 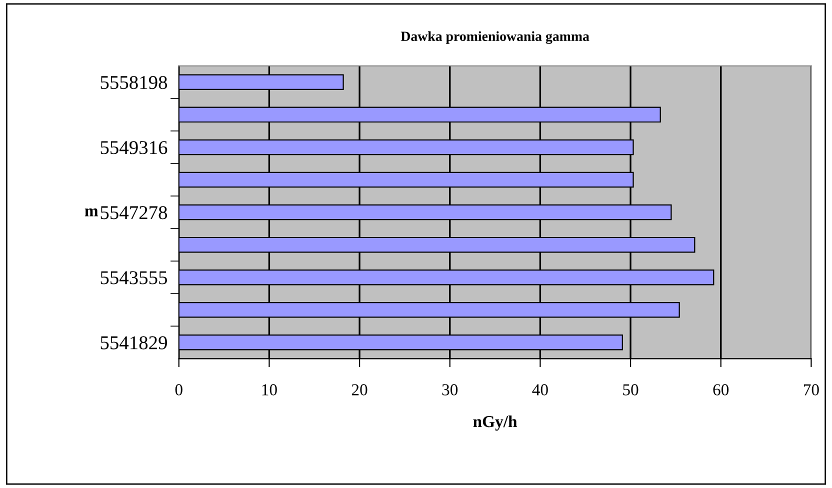 What do you see at coordinates (178, 390) in the screenshot?
I see `x-tick-label: 0` at bounding box center [178, 390].